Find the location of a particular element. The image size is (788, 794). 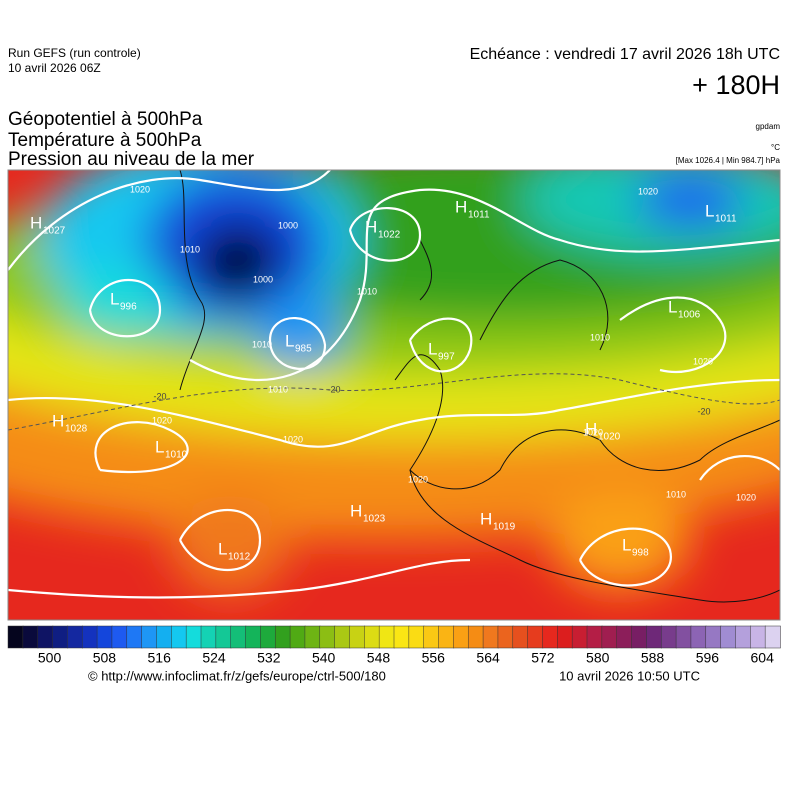

colorbar-tick-label: 556 is located at coordinates (434, 658).